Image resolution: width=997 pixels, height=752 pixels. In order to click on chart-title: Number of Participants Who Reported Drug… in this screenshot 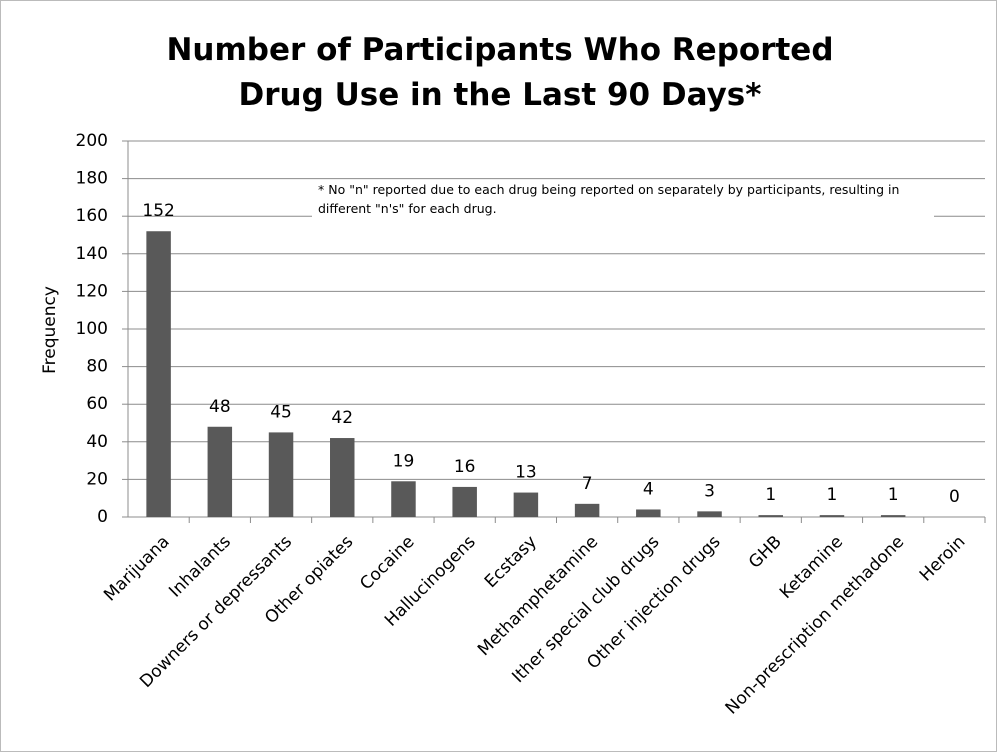, I will do `click(500, 72)`.